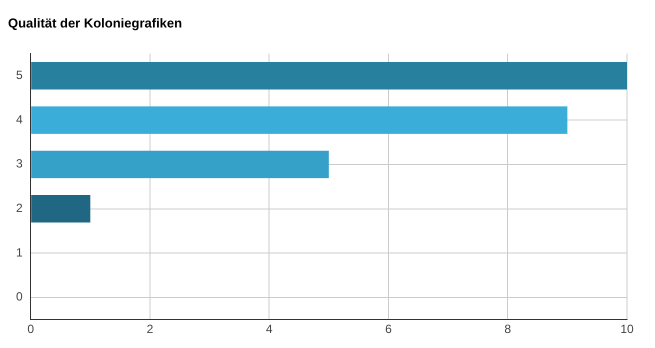 This screenshot has height=348, width=655. Describe the element at coordinates (269, 329) in the screenshot. I see `x-tick-label: 4` at that location.